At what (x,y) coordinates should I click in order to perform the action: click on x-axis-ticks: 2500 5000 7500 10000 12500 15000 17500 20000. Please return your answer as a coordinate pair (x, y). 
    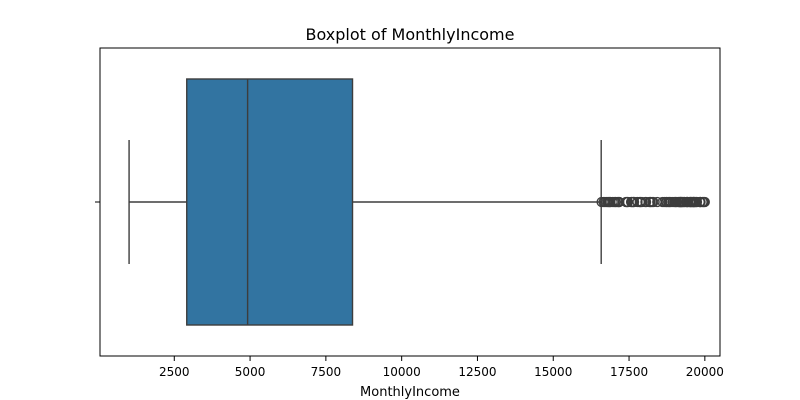
    Looking at the image, I should click on (441, 367).